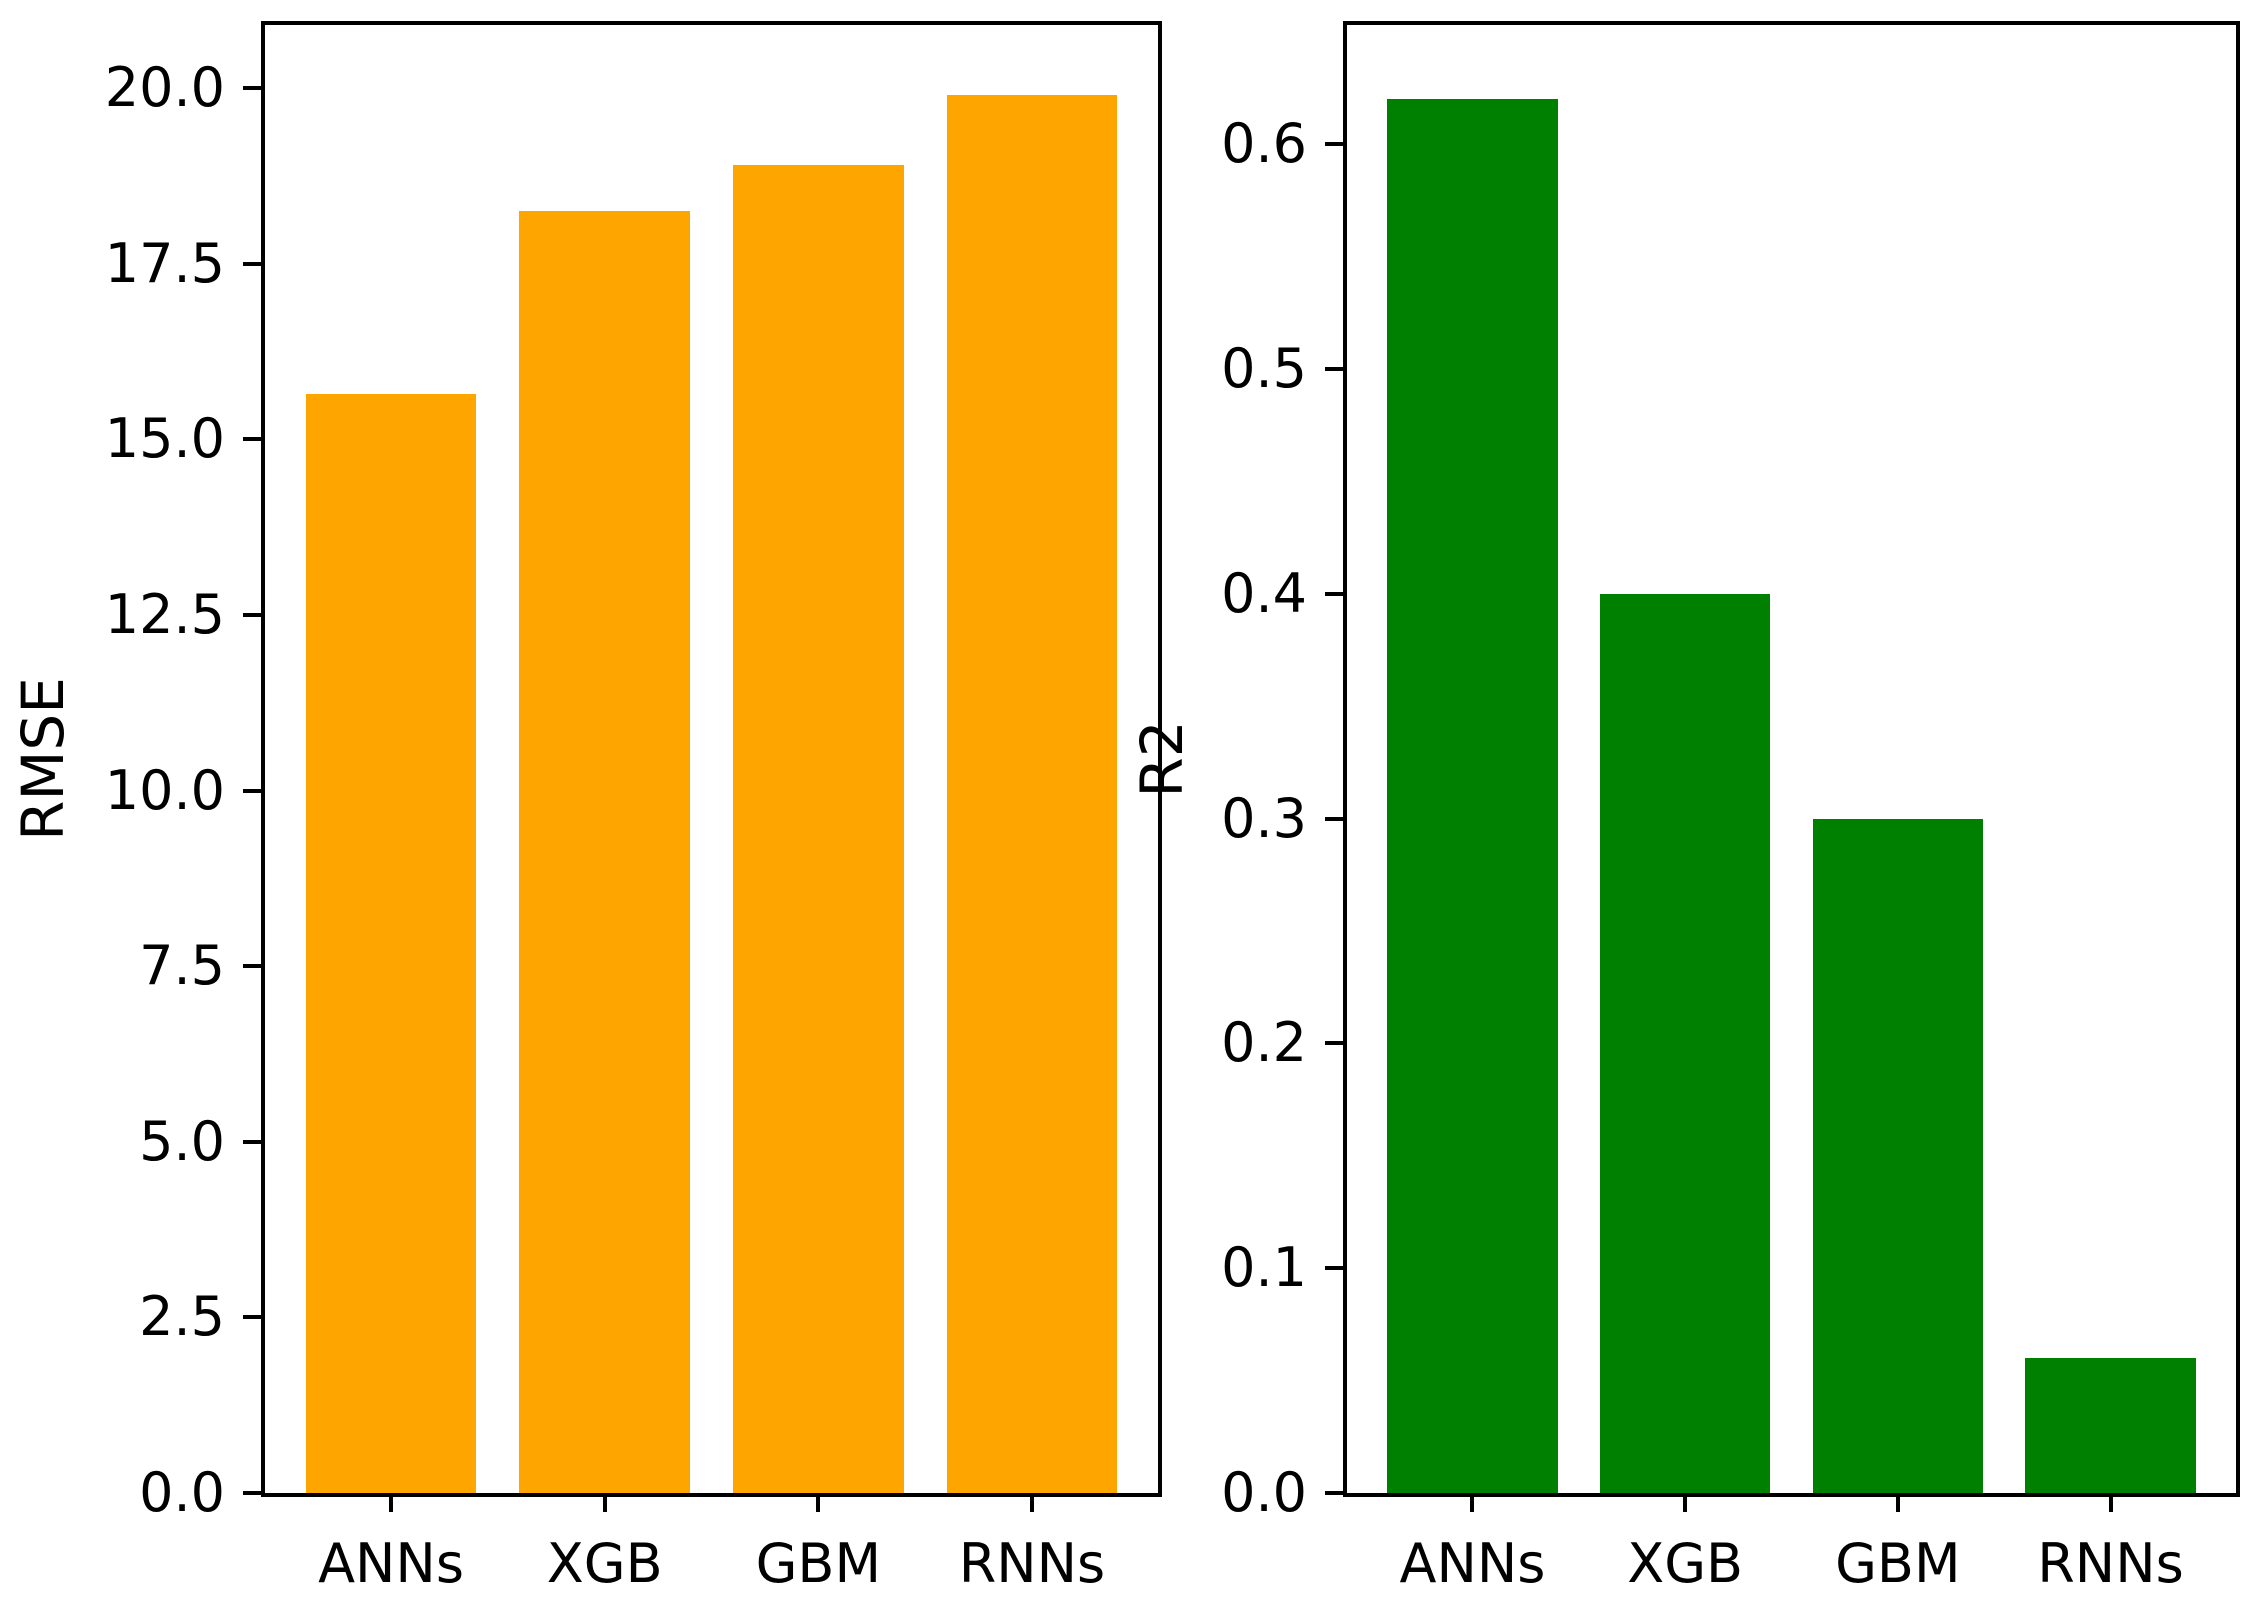 Image resolution: width=2260 pixels, height=1612 pixels. Describe the element at coordinates (1264, 818) in the screenshot. I see `y-tick-label: 0.3` at that location.